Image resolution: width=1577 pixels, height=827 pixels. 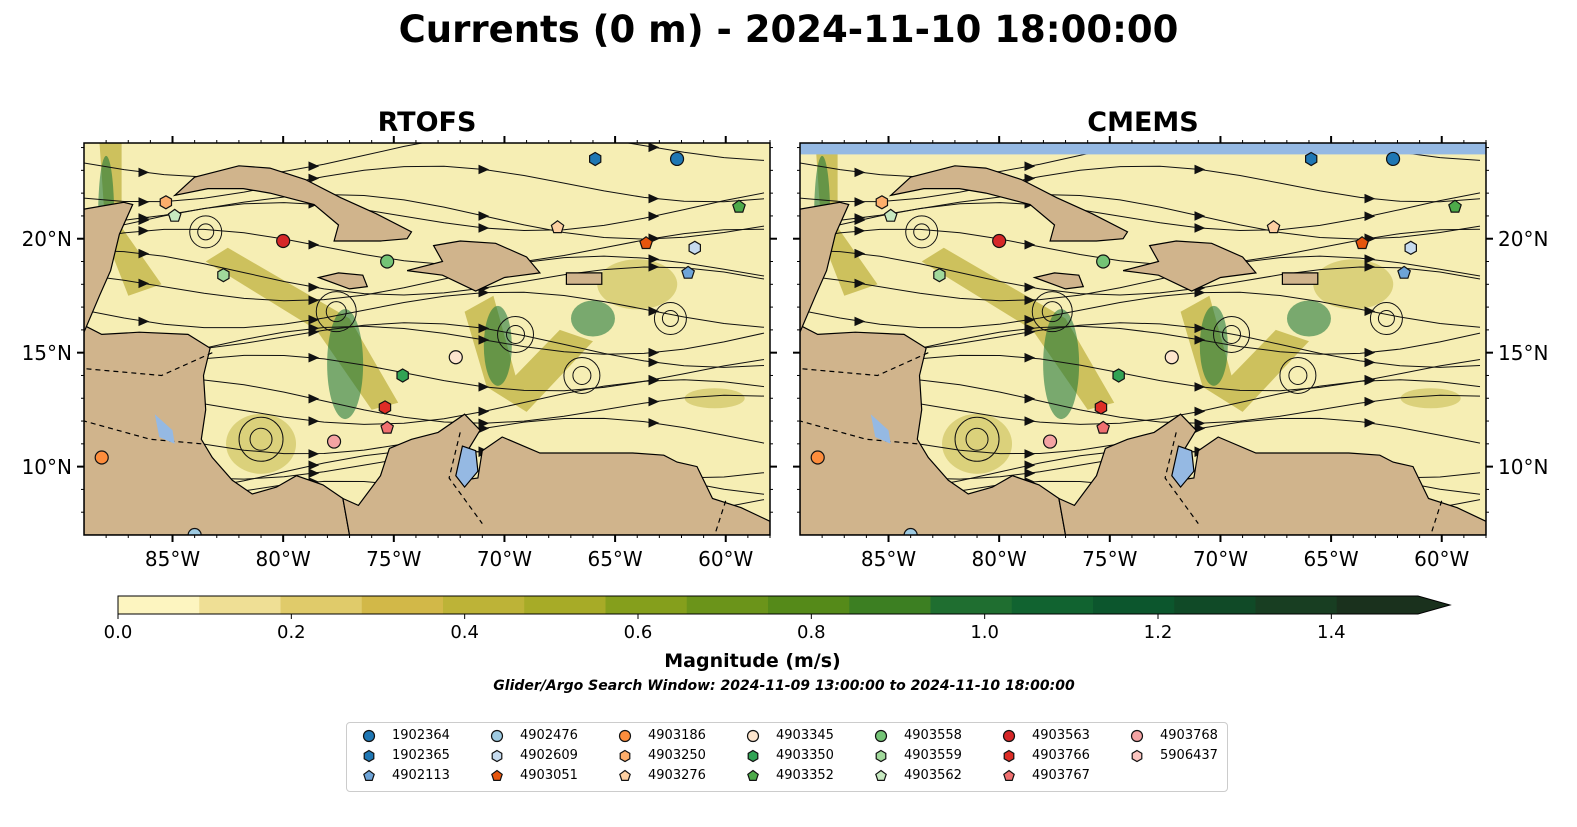 I want to click on legend-label: 4903186, so click(x=677, y=735).